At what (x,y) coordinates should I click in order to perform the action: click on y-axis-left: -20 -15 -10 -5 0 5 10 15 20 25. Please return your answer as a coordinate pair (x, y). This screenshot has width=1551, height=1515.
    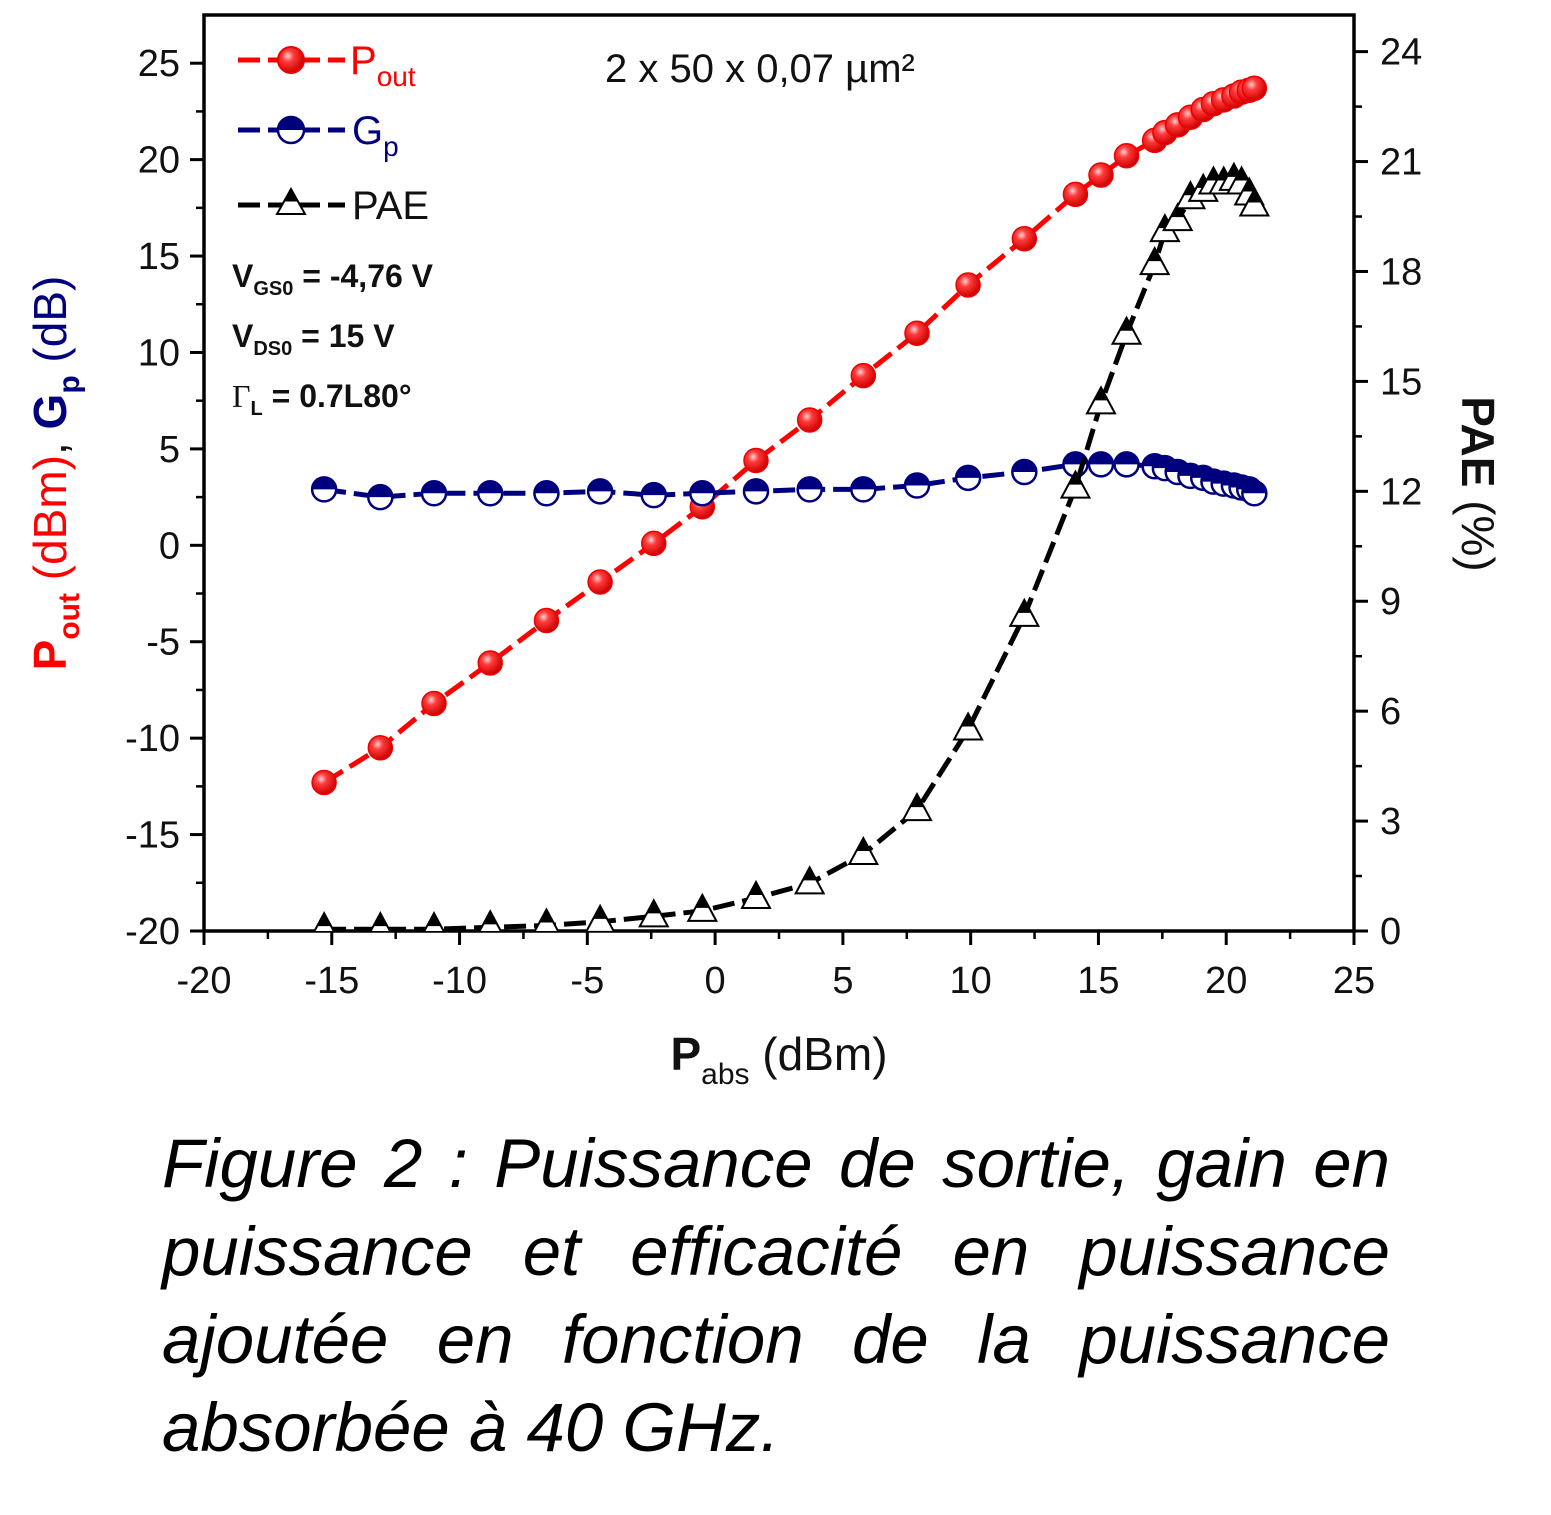
    Looking at the image, I should click on (164, 498).